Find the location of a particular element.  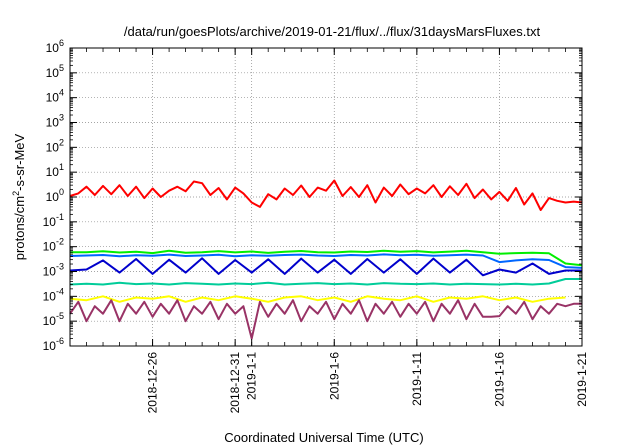

y-tick-exponent: -5 is located at coordinates (60, 316).